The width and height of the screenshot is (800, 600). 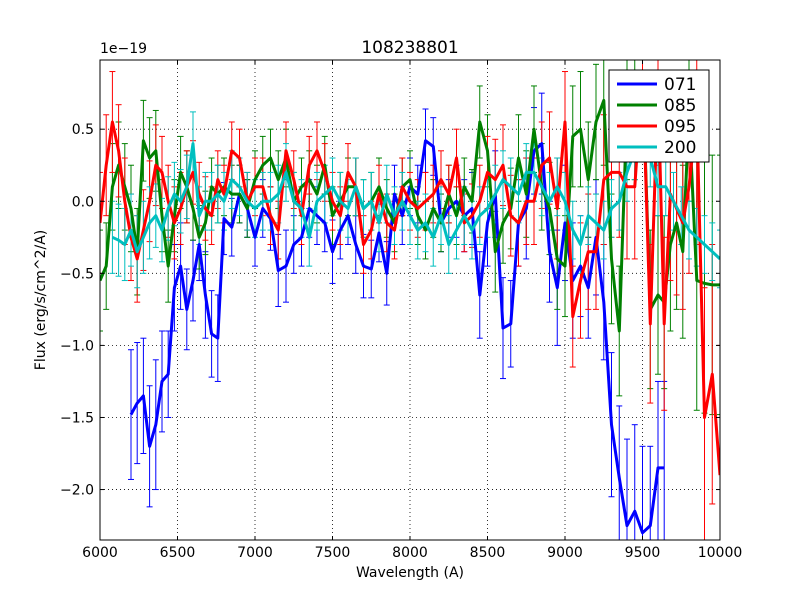 What do you see at coordinates (410, 573) in the screenshot?
I see `x-axis-label: Wavelength (A)` at bounding box center [410, 573].